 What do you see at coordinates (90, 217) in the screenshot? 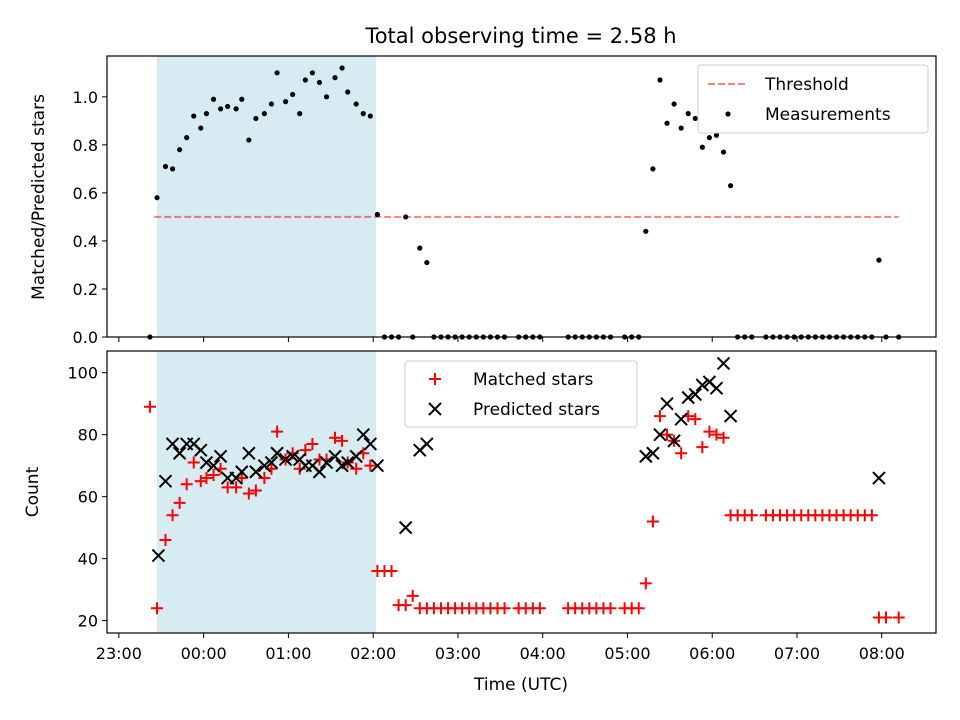
I see `top-y-ticks: 0.0 0.2 0.4 0.6 0.8 1.0` at bounding box center [90, 217].